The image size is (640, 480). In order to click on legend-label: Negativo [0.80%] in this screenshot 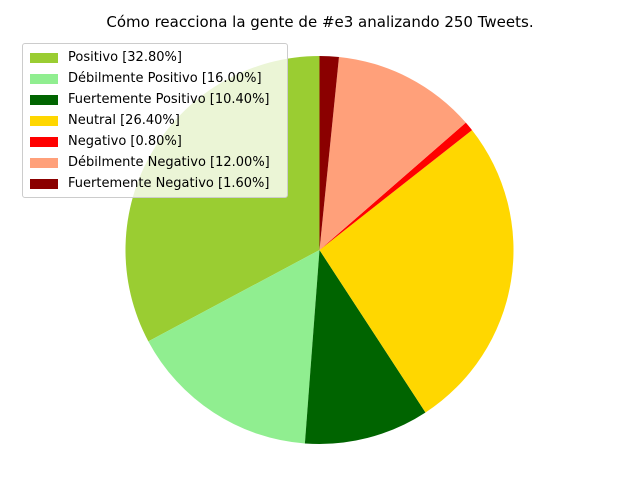, I will do `click(125, 141)`.